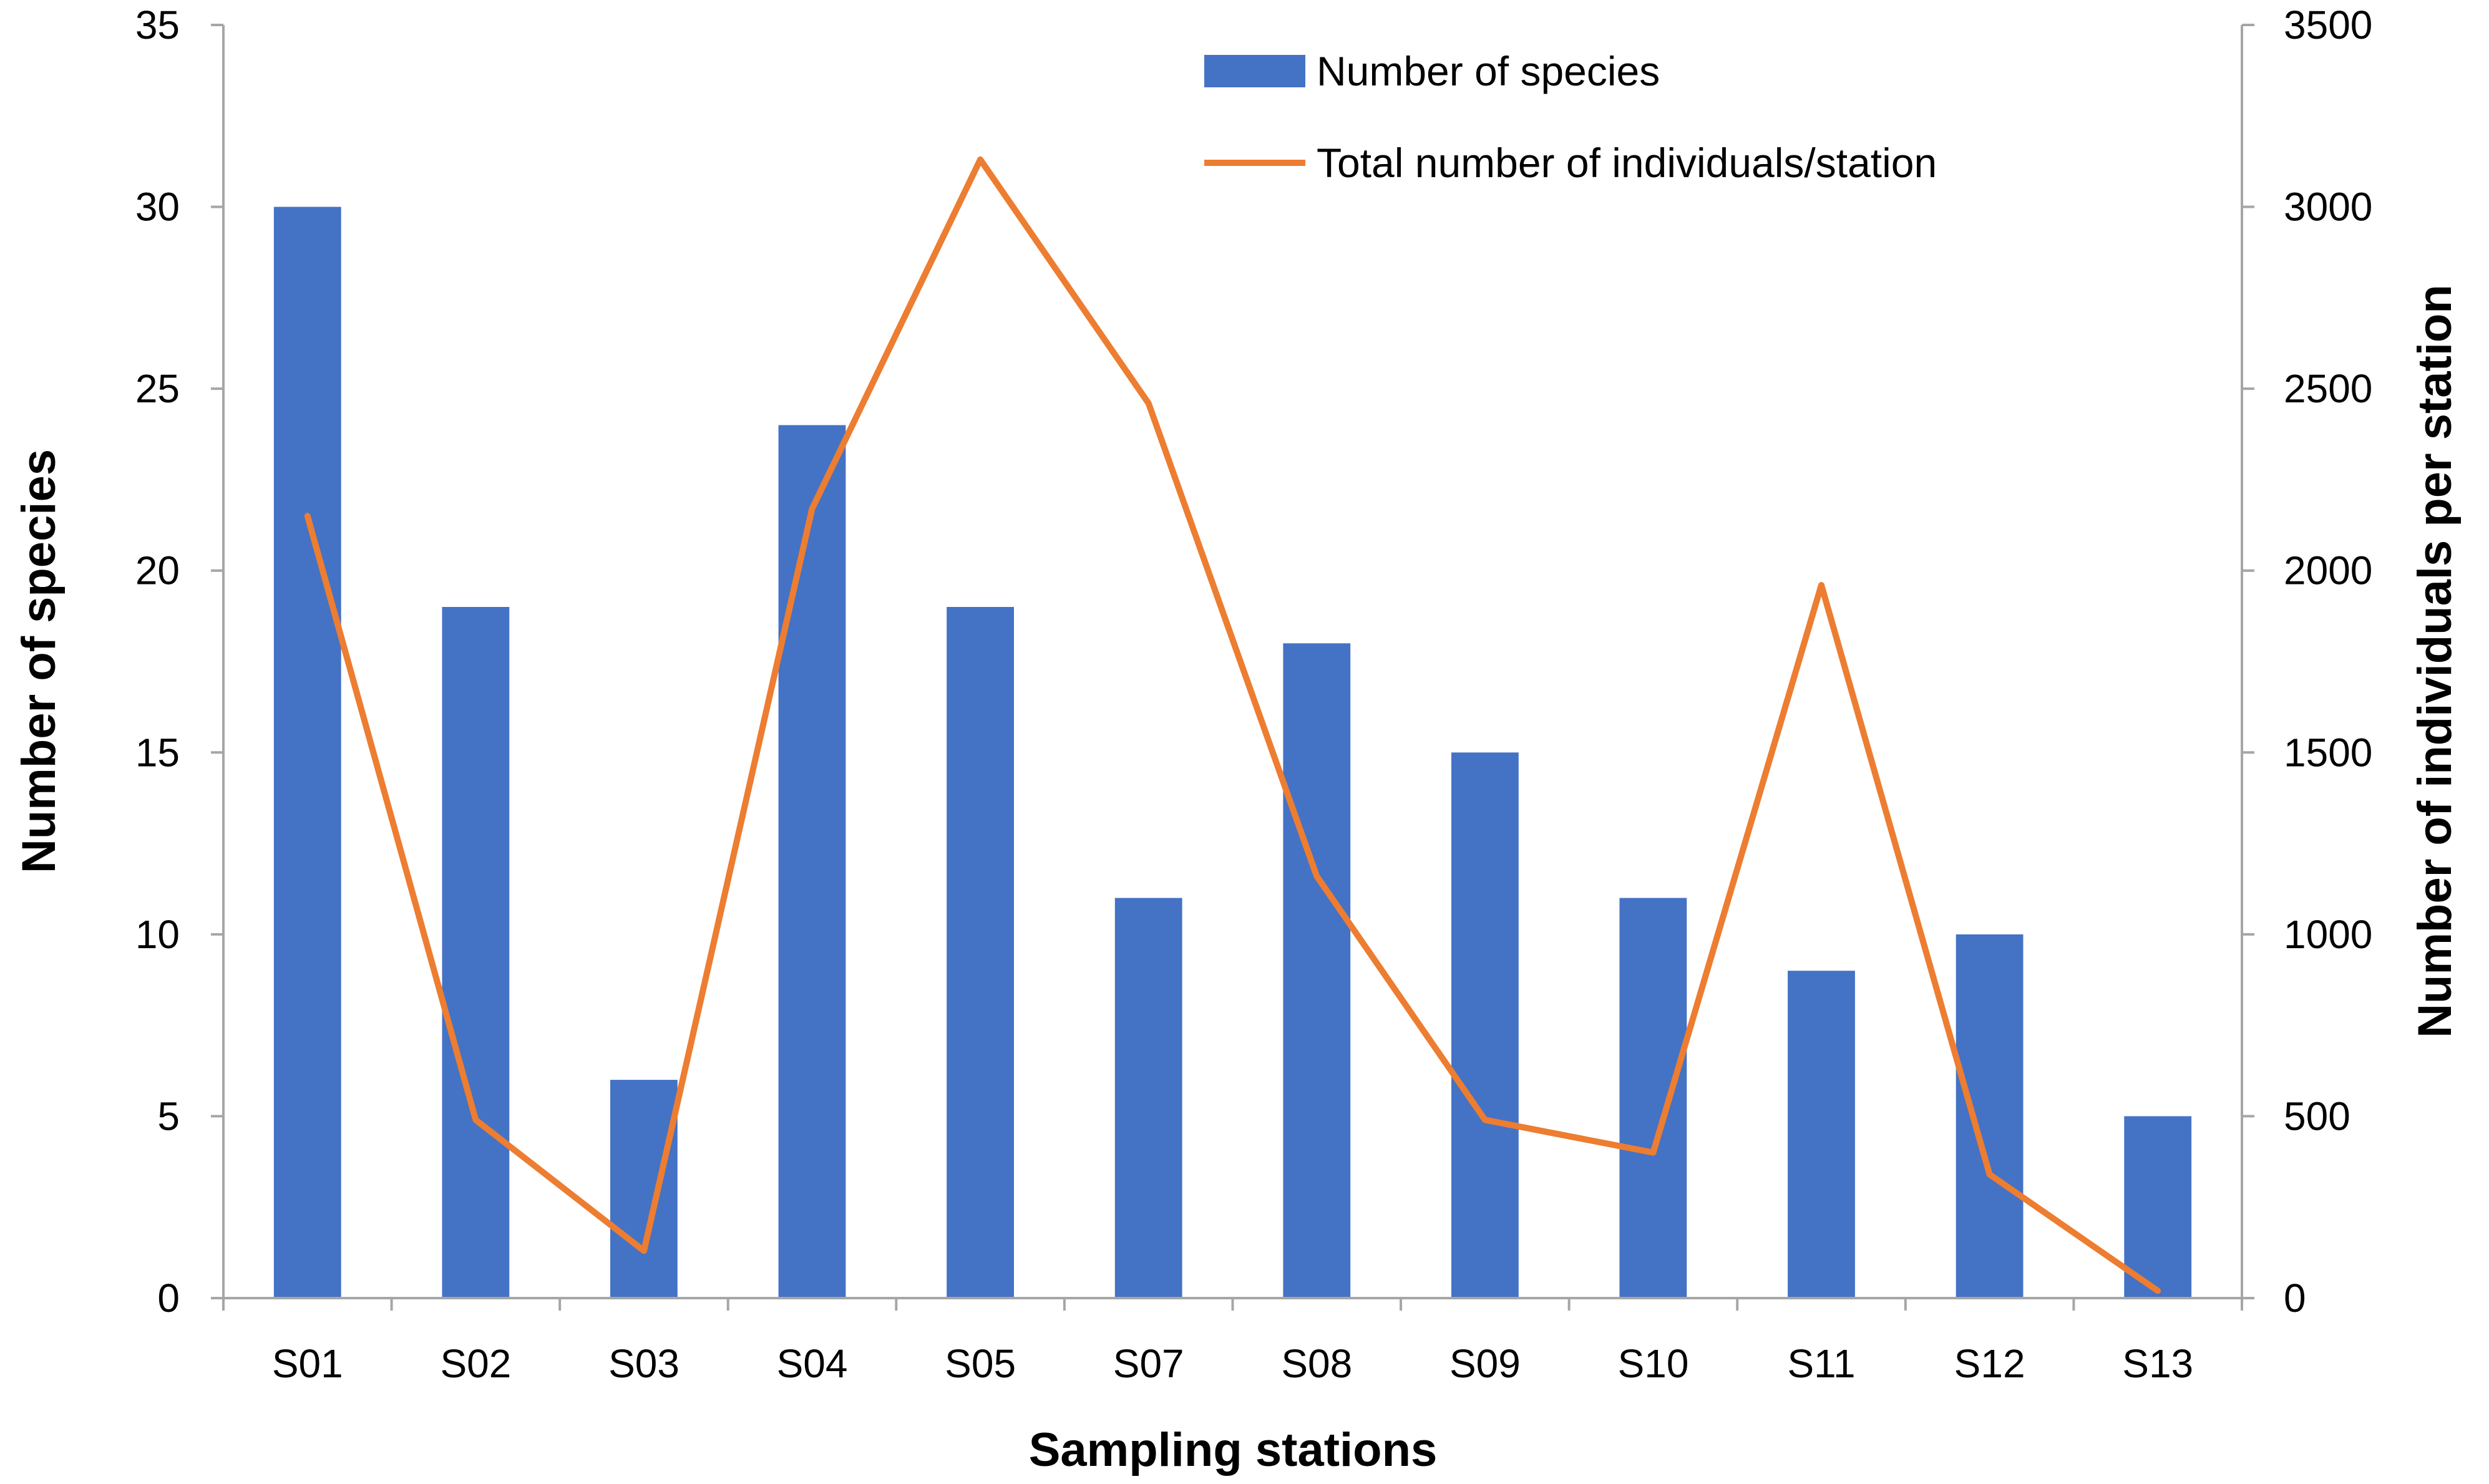  Describe the element at coordinates (644, 1189) in the screenshot. I see `bar-s03` at that location.